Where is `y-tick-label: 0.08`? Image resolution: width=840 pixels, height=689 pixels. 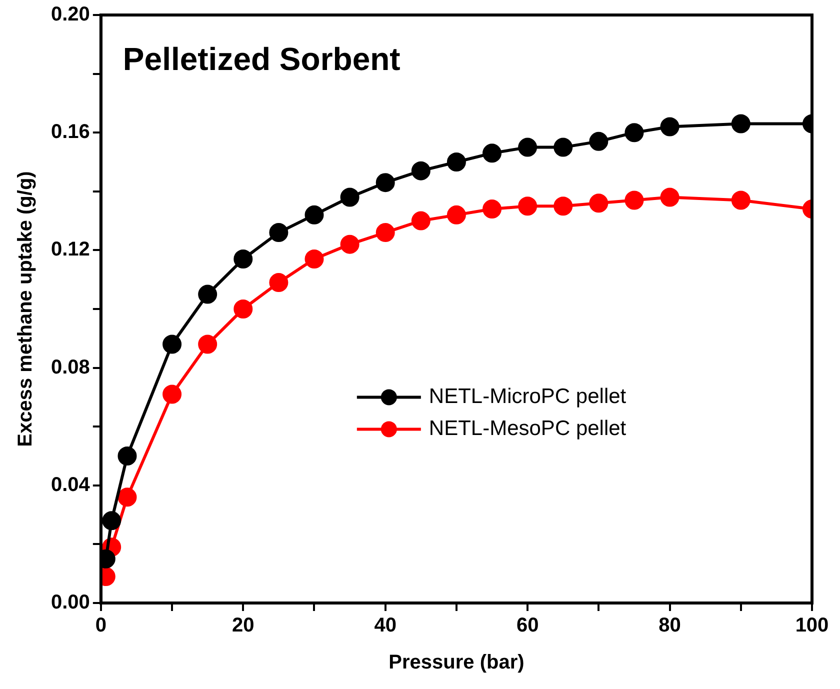 y-tick-label: 0.08 is located at coordinates (70, 367).